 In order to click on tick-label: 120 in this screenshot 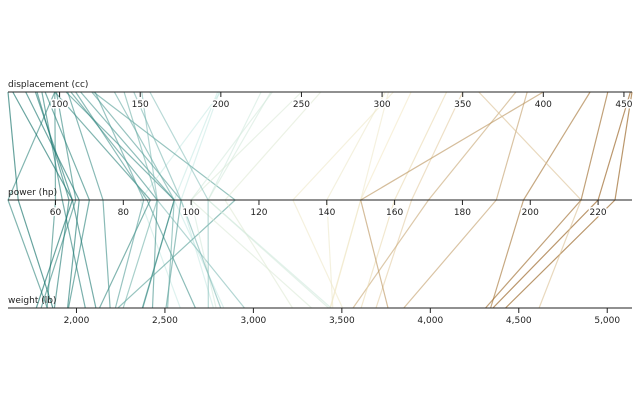, I will do `click(258, 213)`.